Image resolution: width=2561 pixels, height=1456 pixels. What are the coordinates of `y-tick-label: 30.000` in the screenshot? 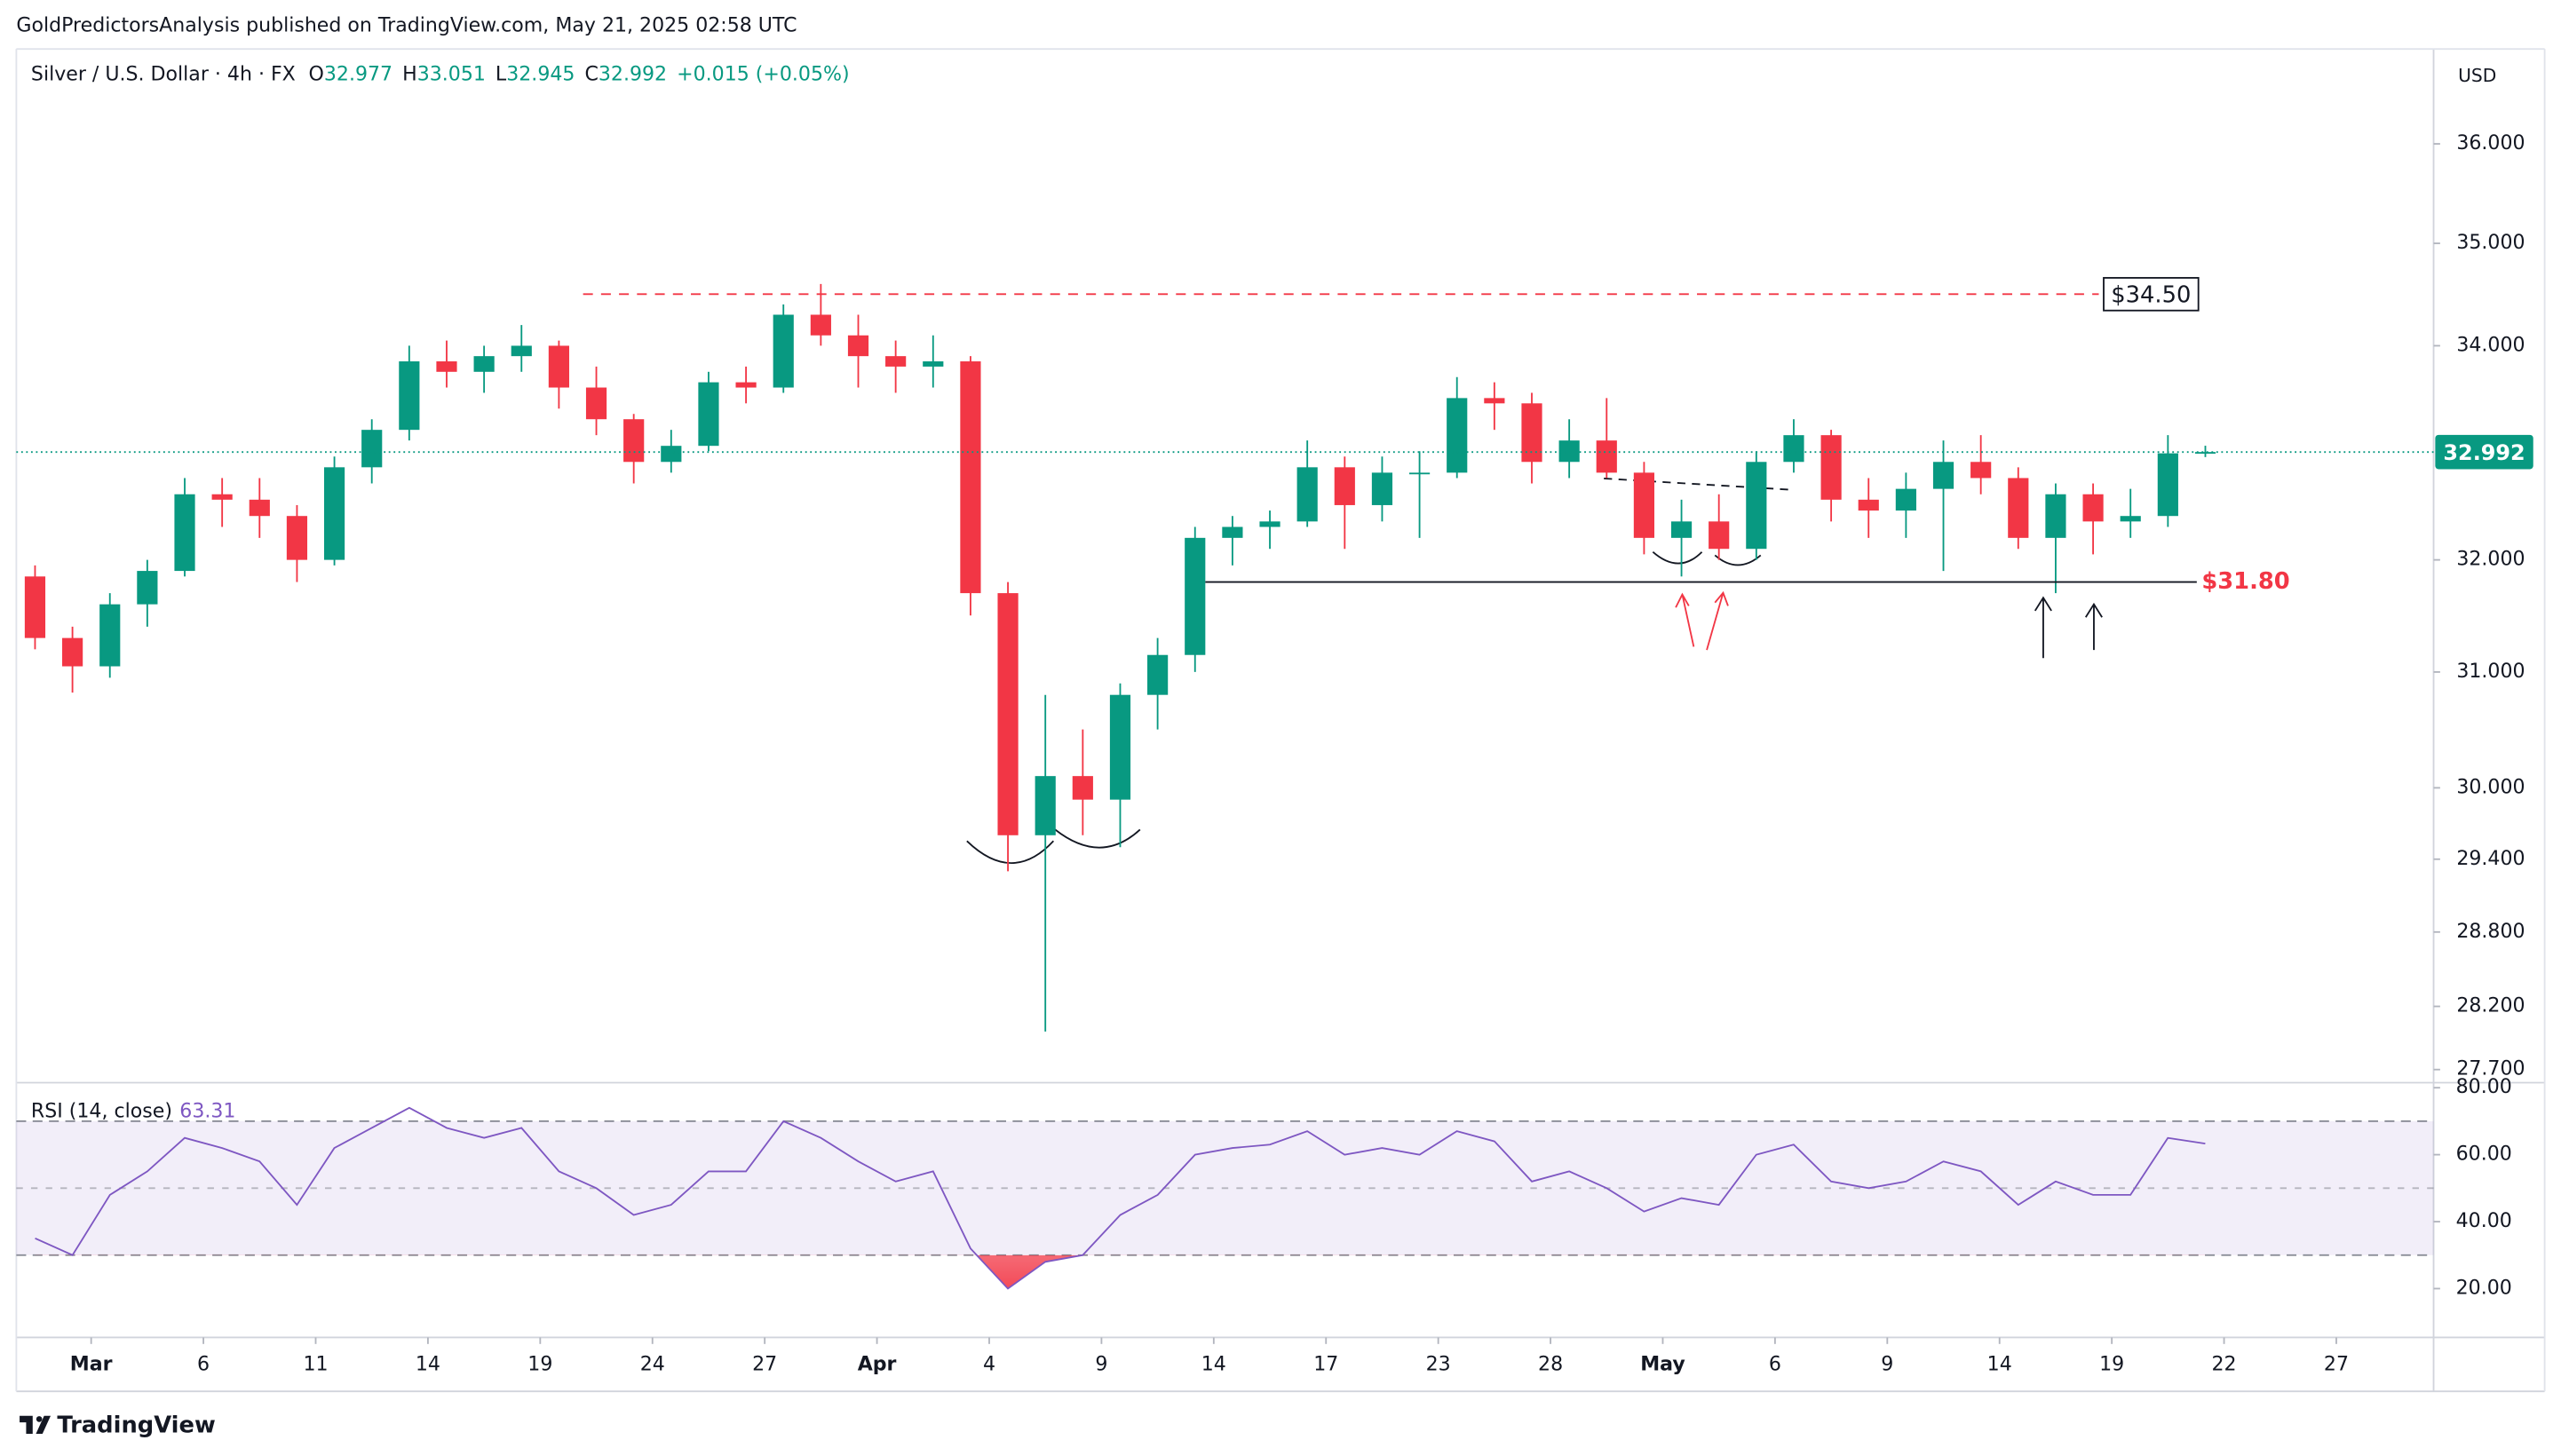 It's located at (2490, 787).